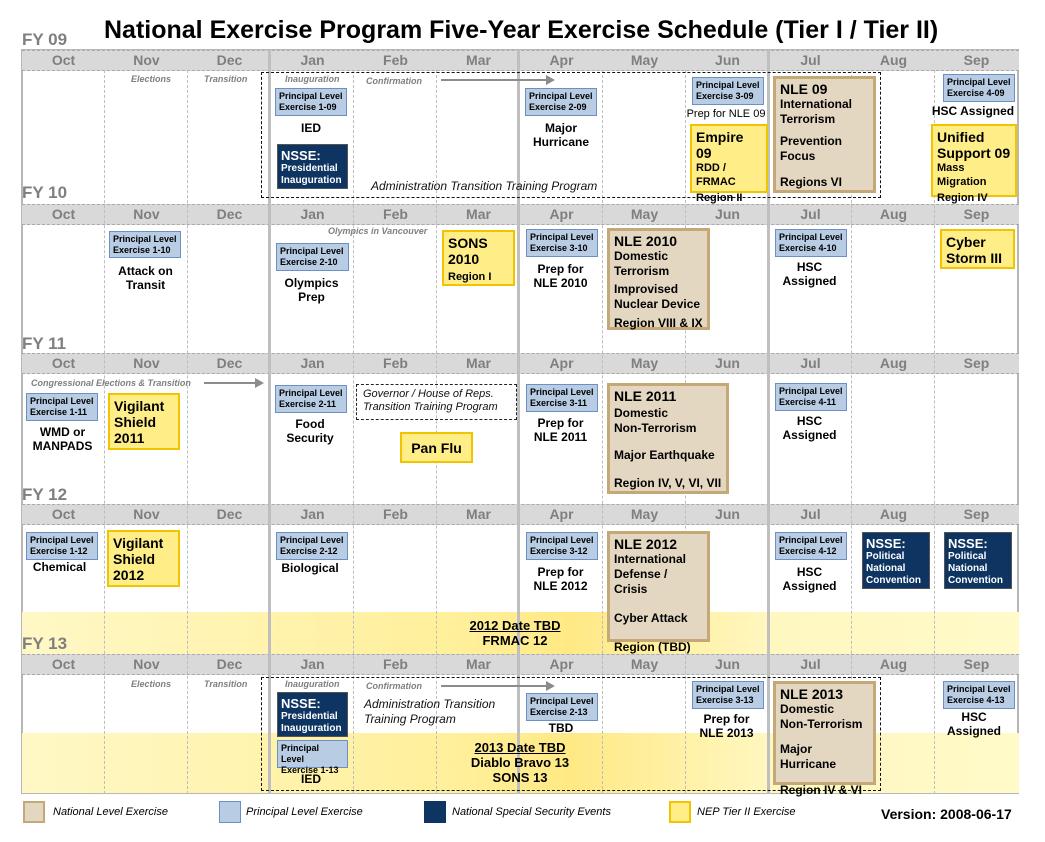 The width and height of the screenshot is (1045, 842). Describe the element at coordinates (312, 546) in the screenshot. I see `ple-2-12: Principal Level Exercise 2-12` at that location.